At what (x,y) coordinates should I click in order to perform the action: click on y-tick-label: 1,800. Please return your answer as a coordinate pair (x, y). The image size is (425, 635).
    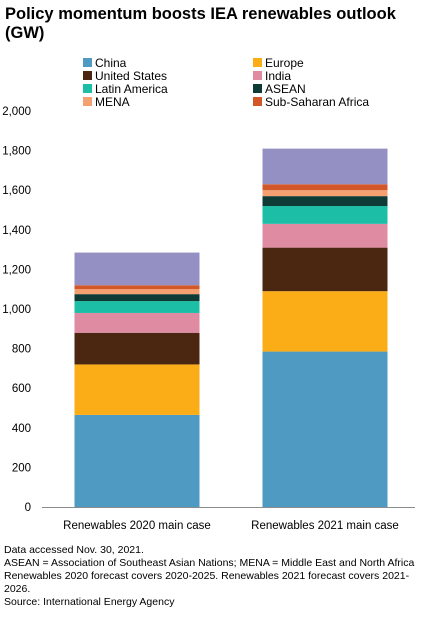
    Looking at the image, I should click on (16, 152).